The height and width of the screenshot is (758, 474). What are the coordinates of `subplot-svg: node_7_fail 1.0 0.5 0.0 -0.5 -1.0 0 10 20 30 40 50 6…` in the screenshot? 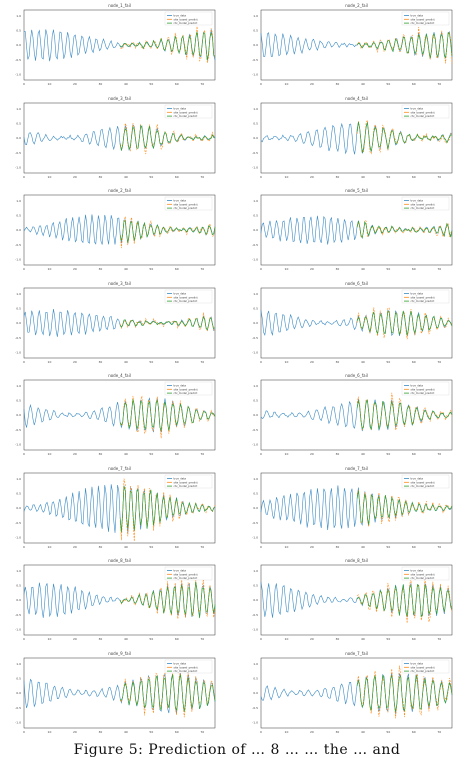 It's located at (115, 507).